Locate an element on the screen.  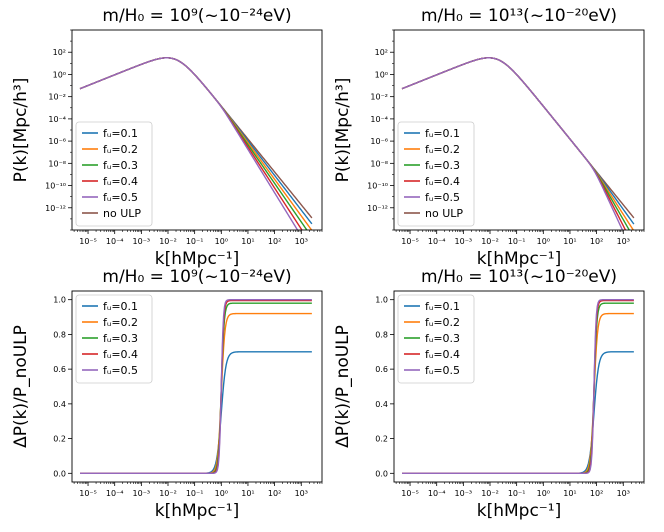
y-tick-label: 10⁻¹⁰ is located at coordinates (377, 186).